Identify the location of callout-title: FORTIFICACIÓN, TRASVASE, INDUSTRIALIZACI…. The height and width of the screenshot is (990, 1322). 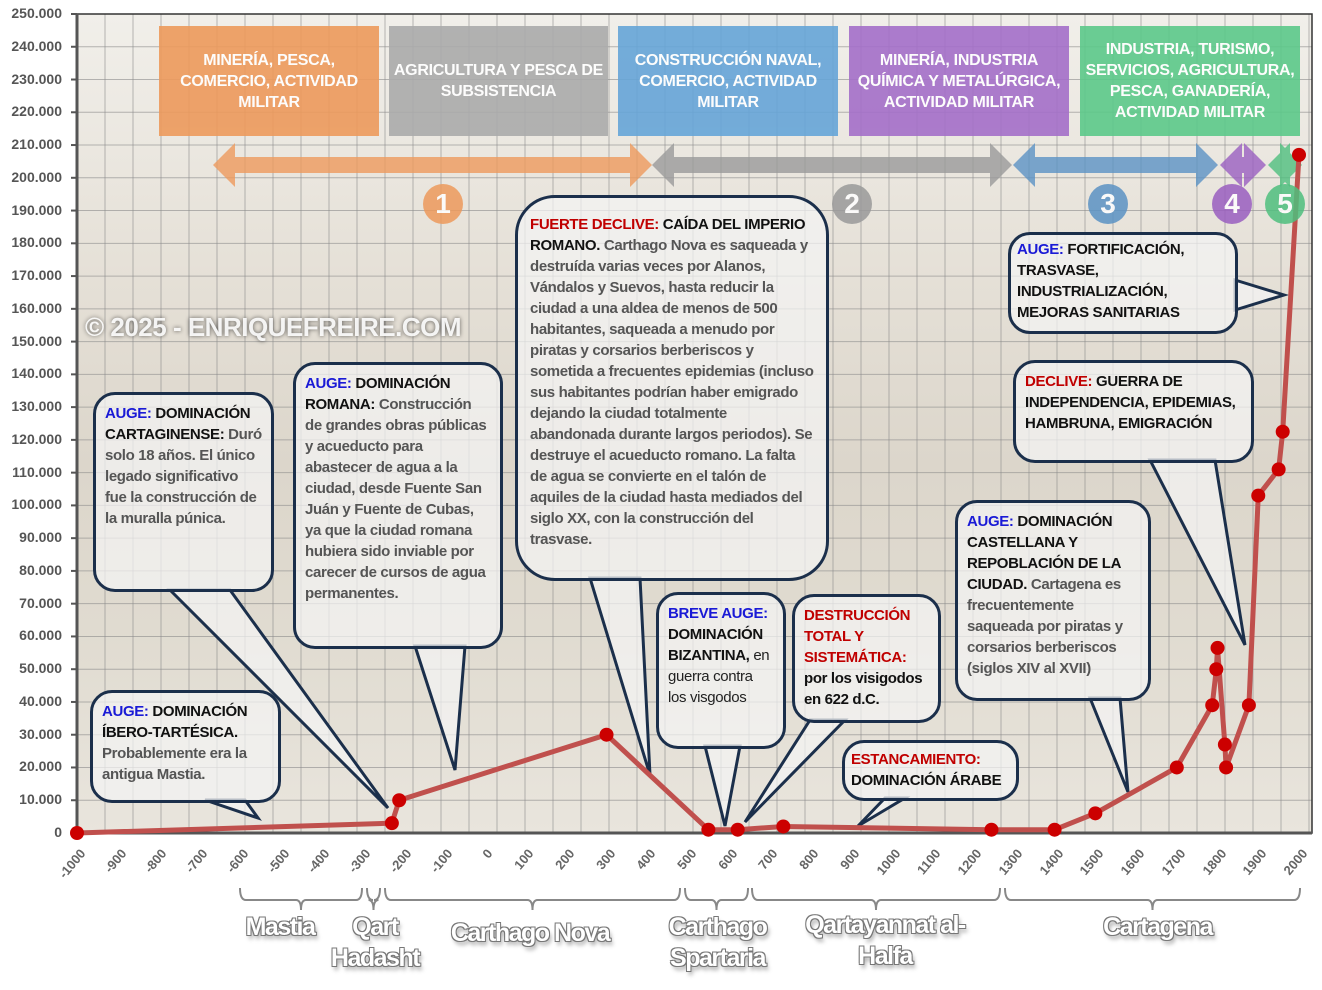
(1101, 281).